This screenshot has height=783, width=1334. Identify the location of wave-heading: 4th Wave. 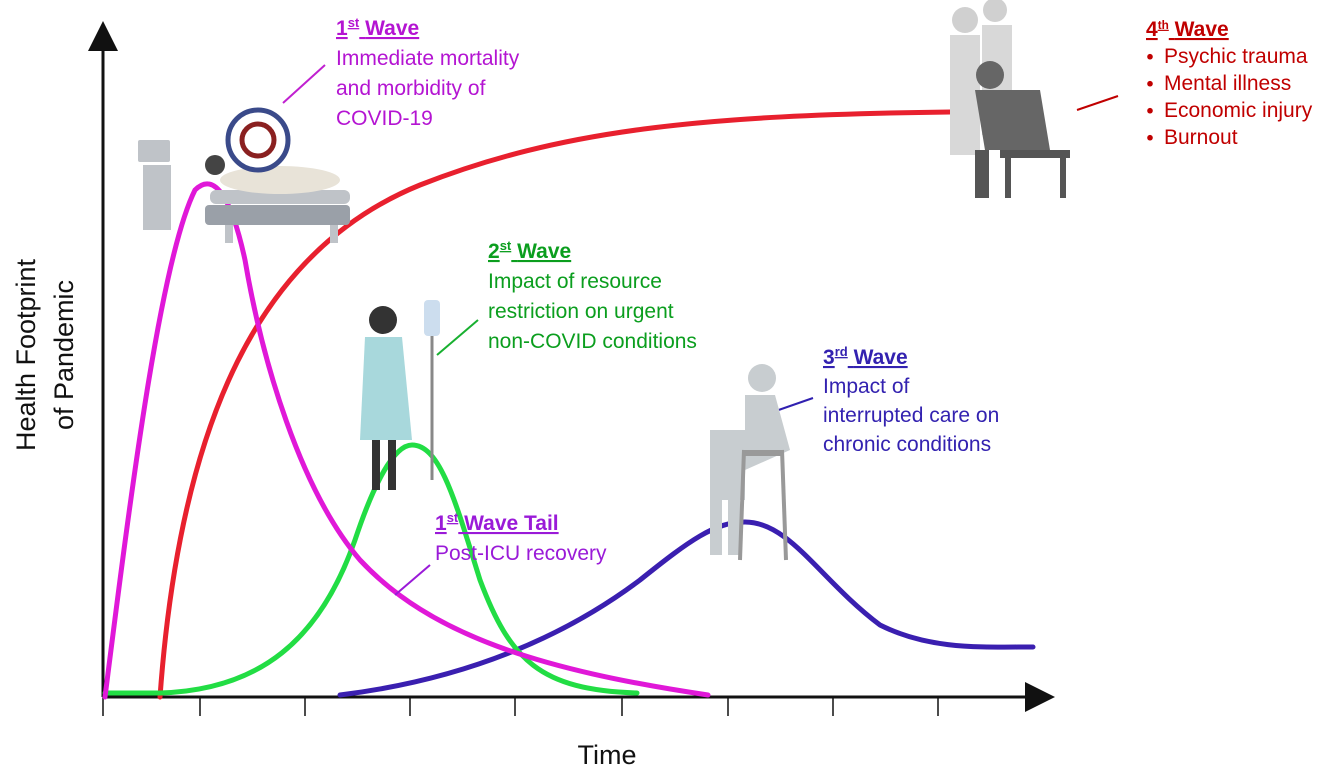
(1187, 29).